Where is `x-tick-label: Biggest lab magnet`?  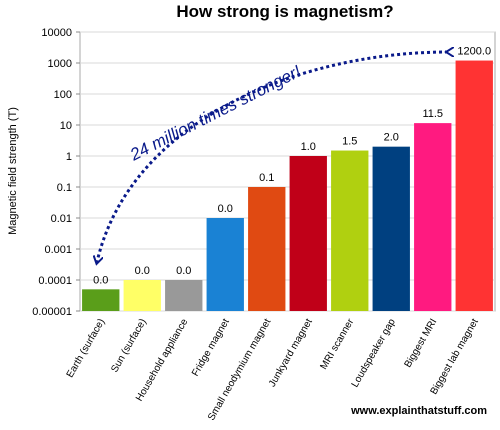
x-tick-label: Biggest lab magnet is located at coordinates (455, 357).